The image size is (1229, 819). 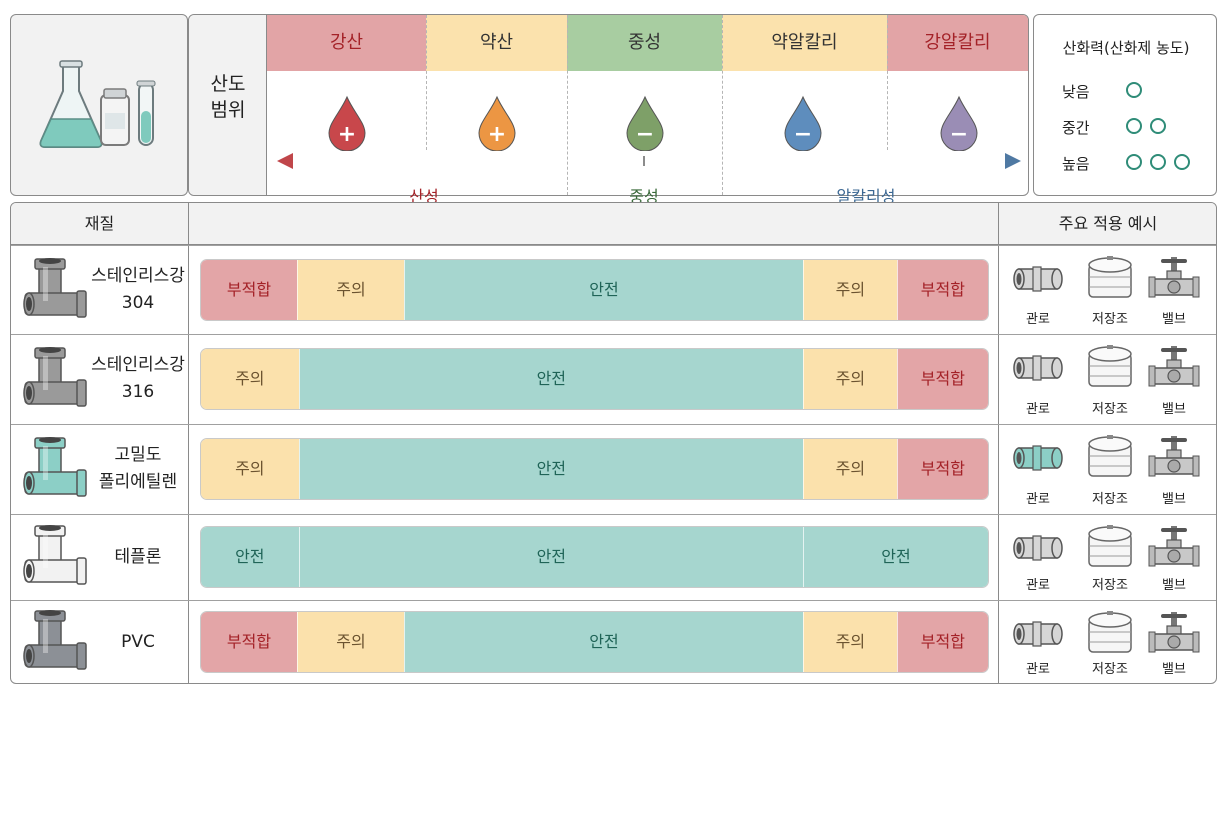 I want to click on ph-scale-arrow, so click(x=649, y=161).